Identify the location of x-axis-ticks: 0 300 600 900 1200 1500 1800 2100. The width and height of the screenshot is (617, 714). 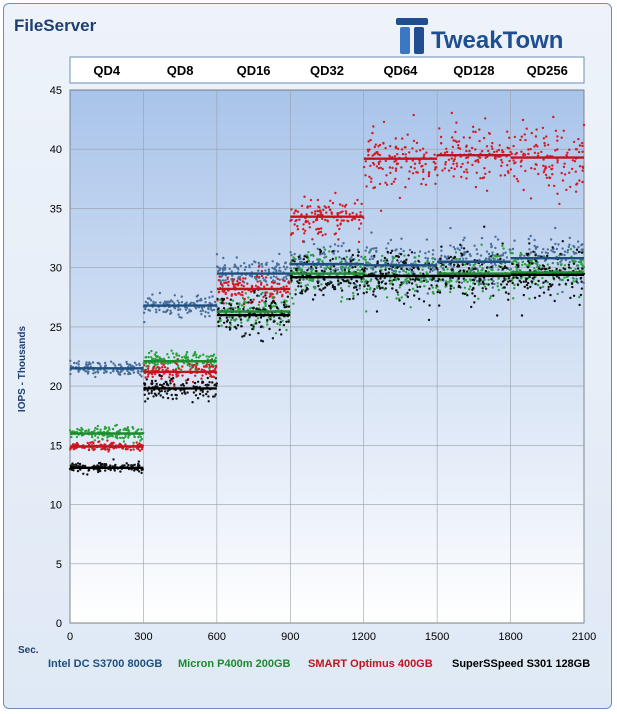
(331, 637).